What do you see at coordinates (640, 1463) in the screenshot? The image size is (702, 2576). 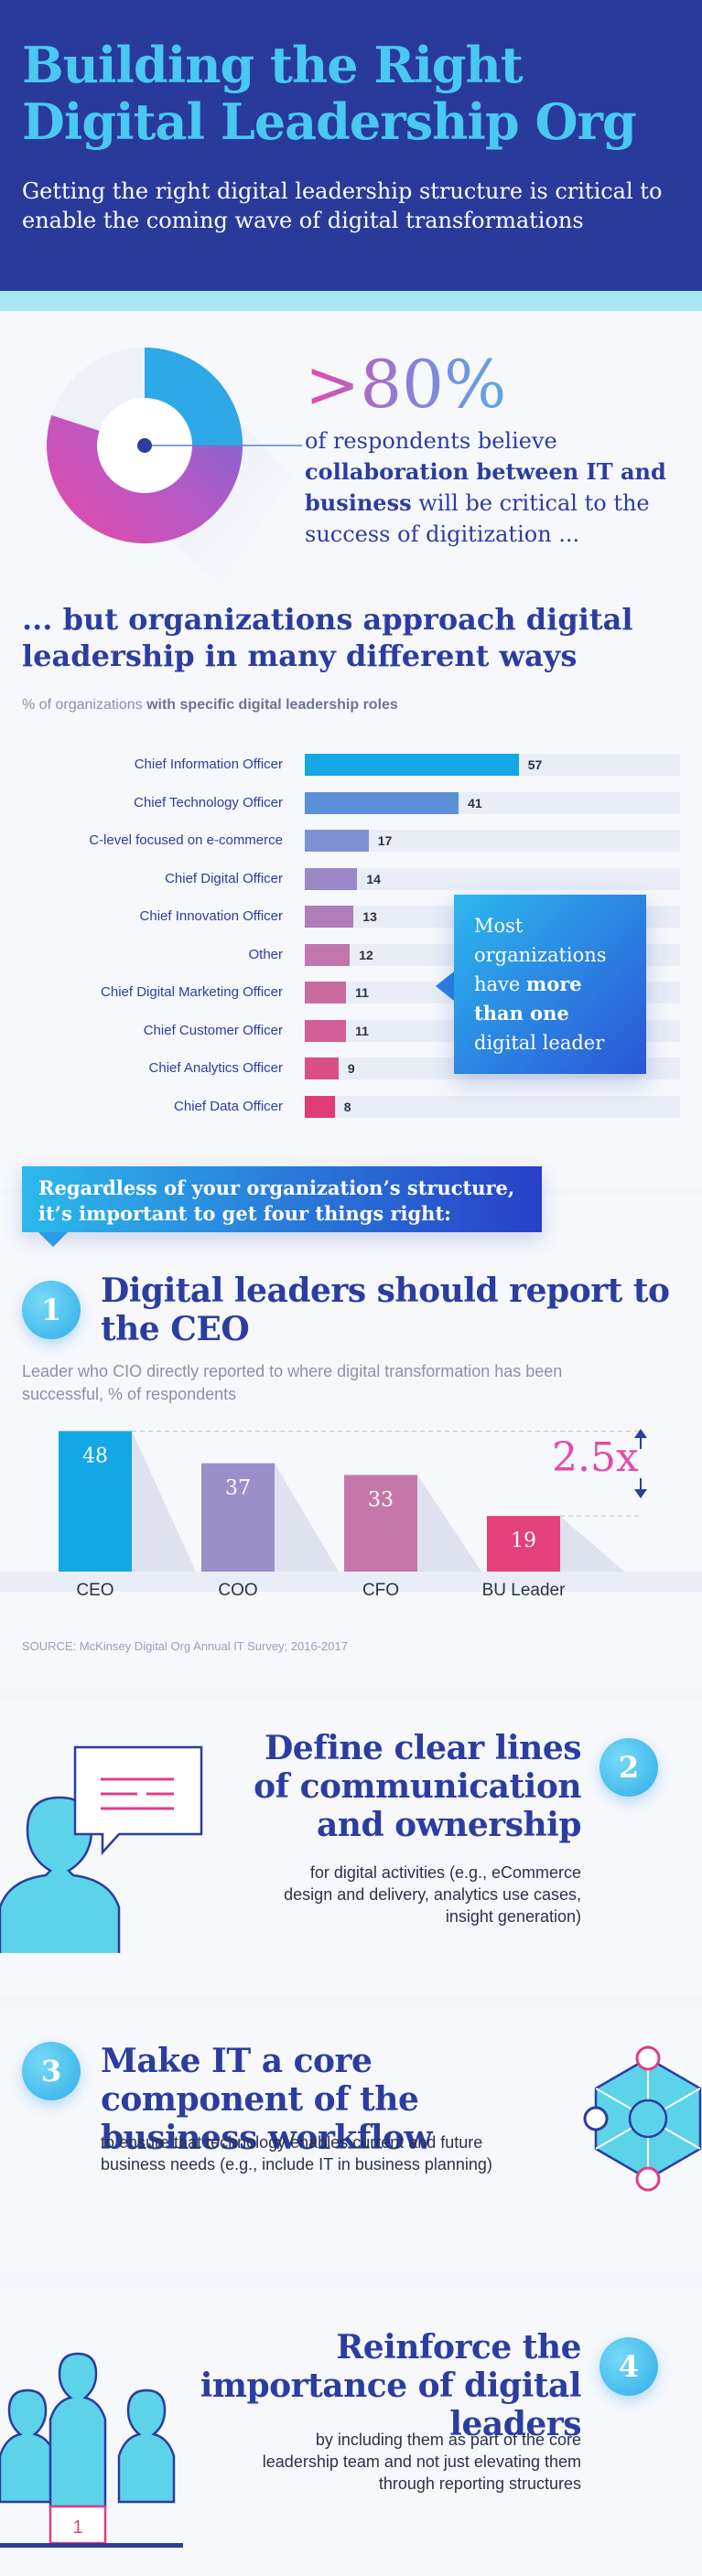 I see `ratio-arrows` at bounding box center [640, 1463].